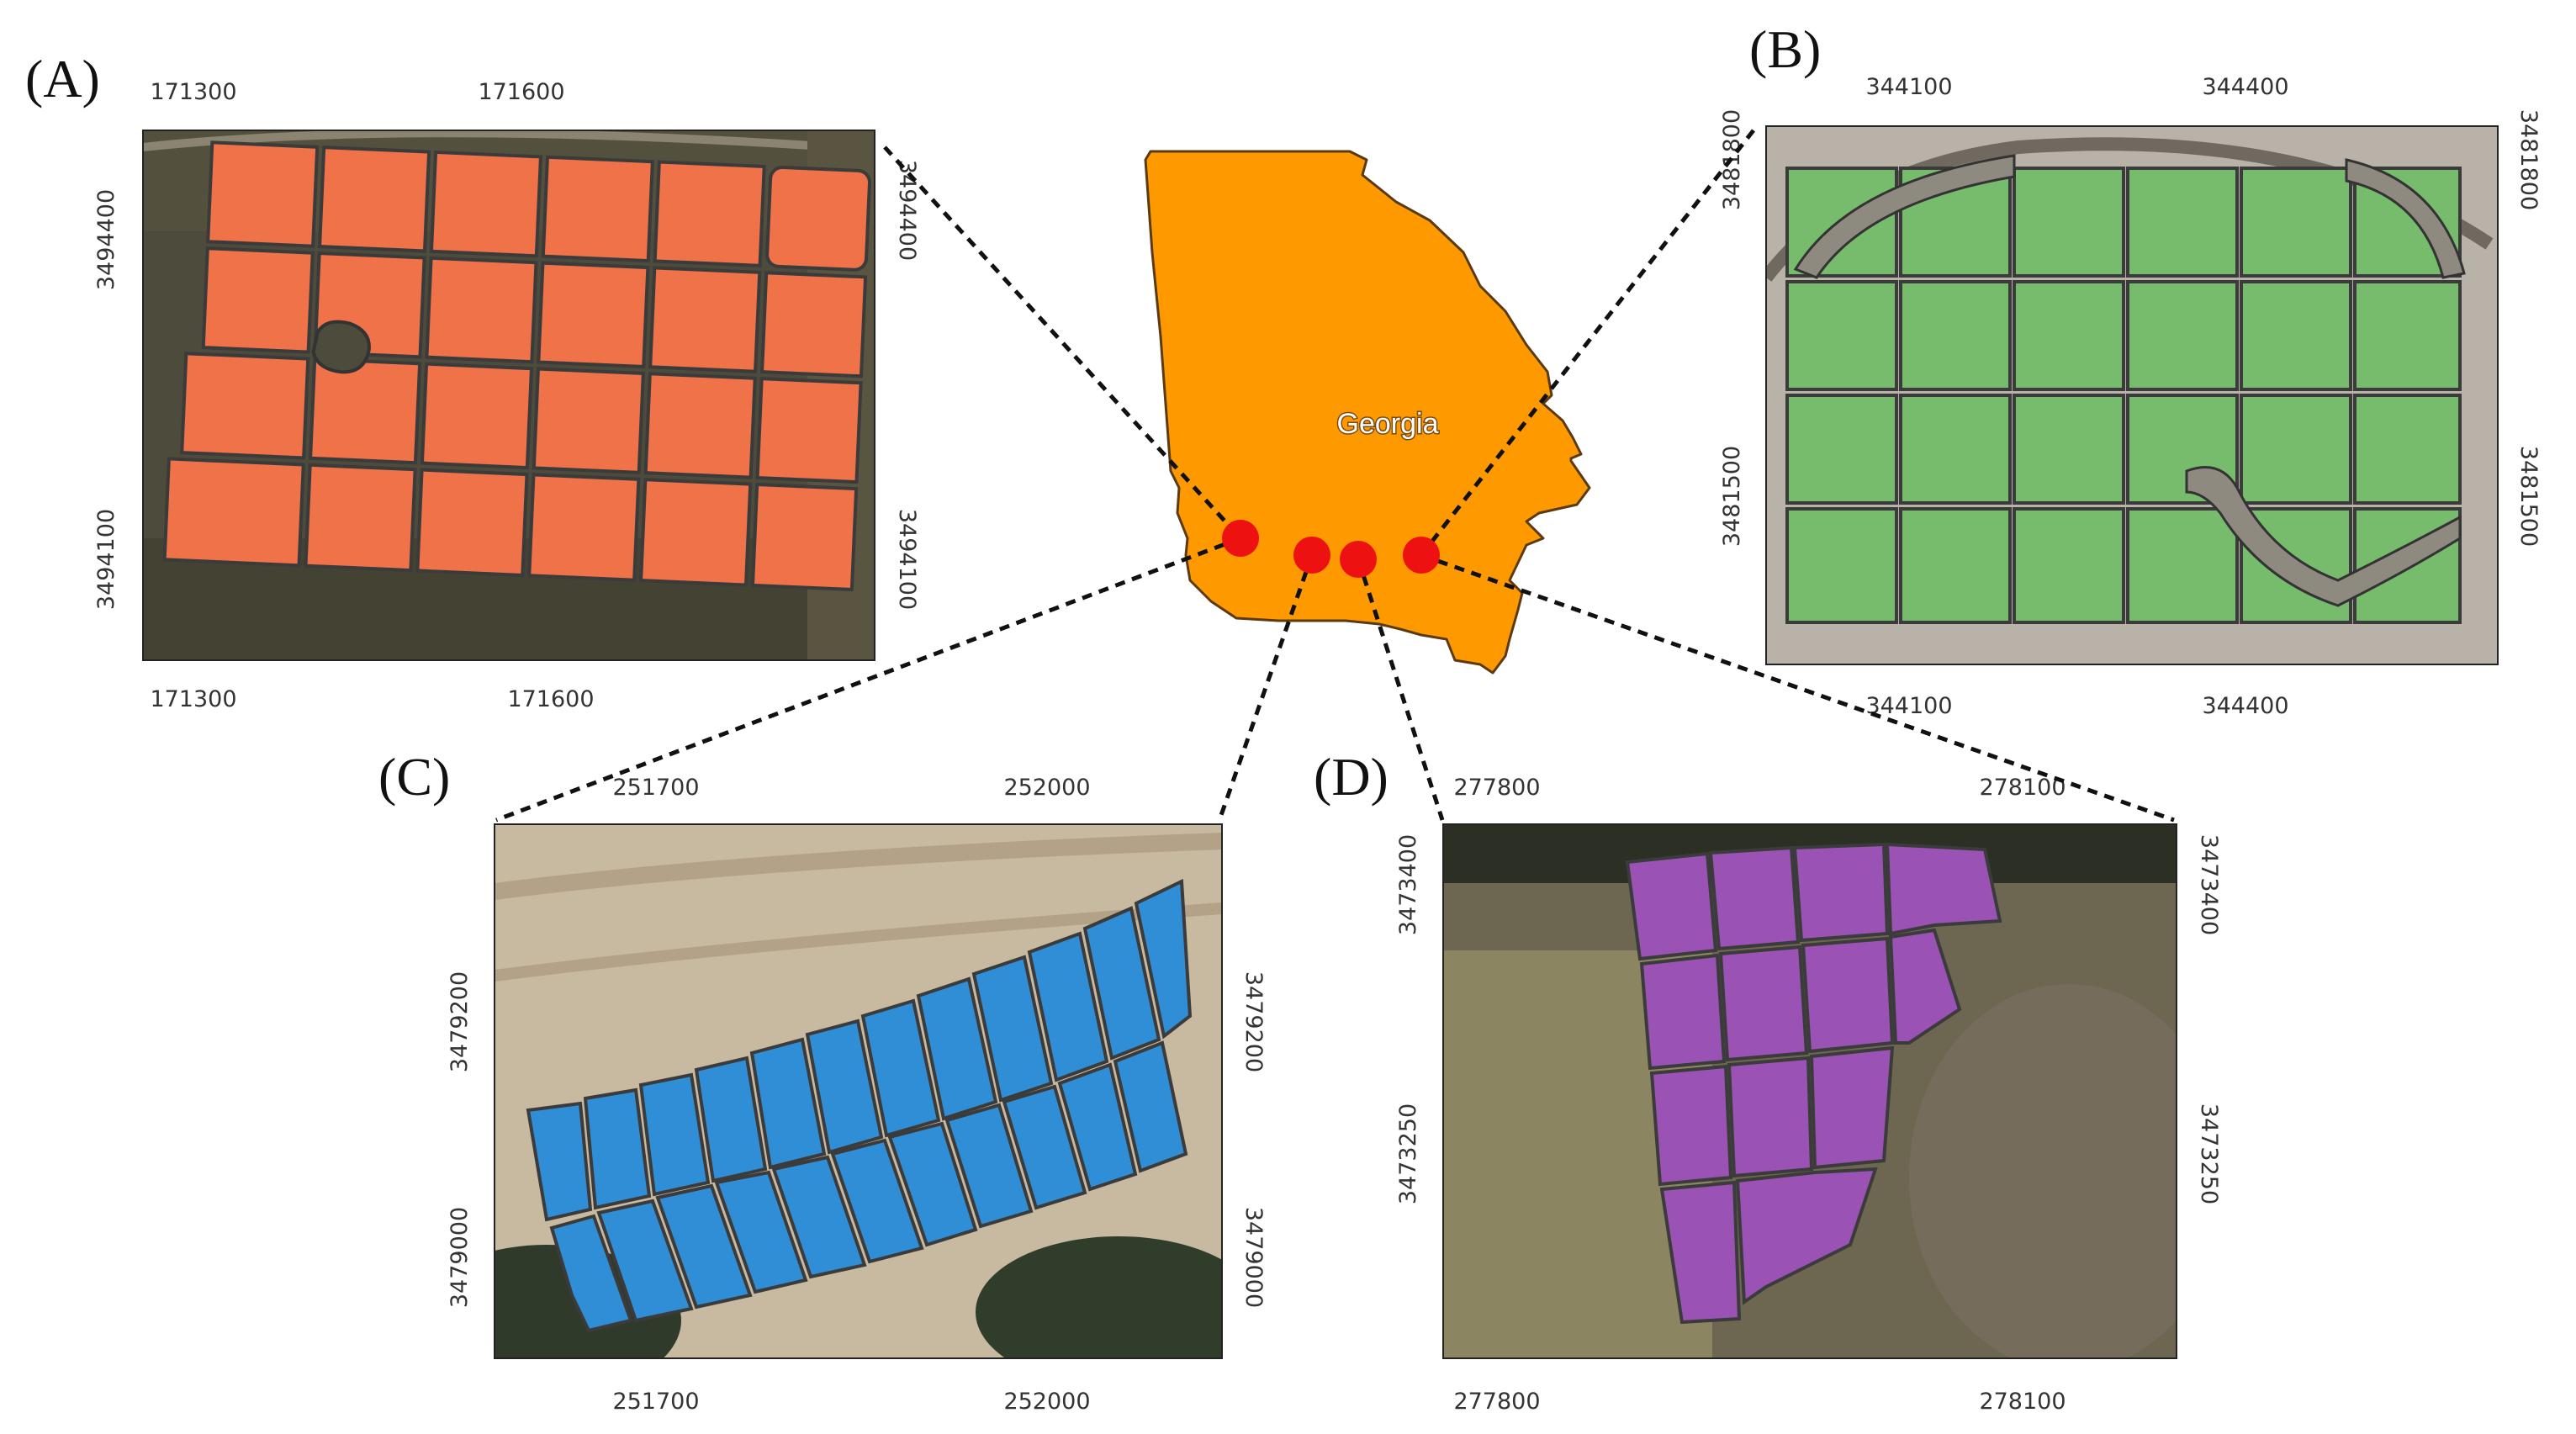 This screenshot has height=1434, width=2576. I want to click on site-marker-b, so click(1421, 555).